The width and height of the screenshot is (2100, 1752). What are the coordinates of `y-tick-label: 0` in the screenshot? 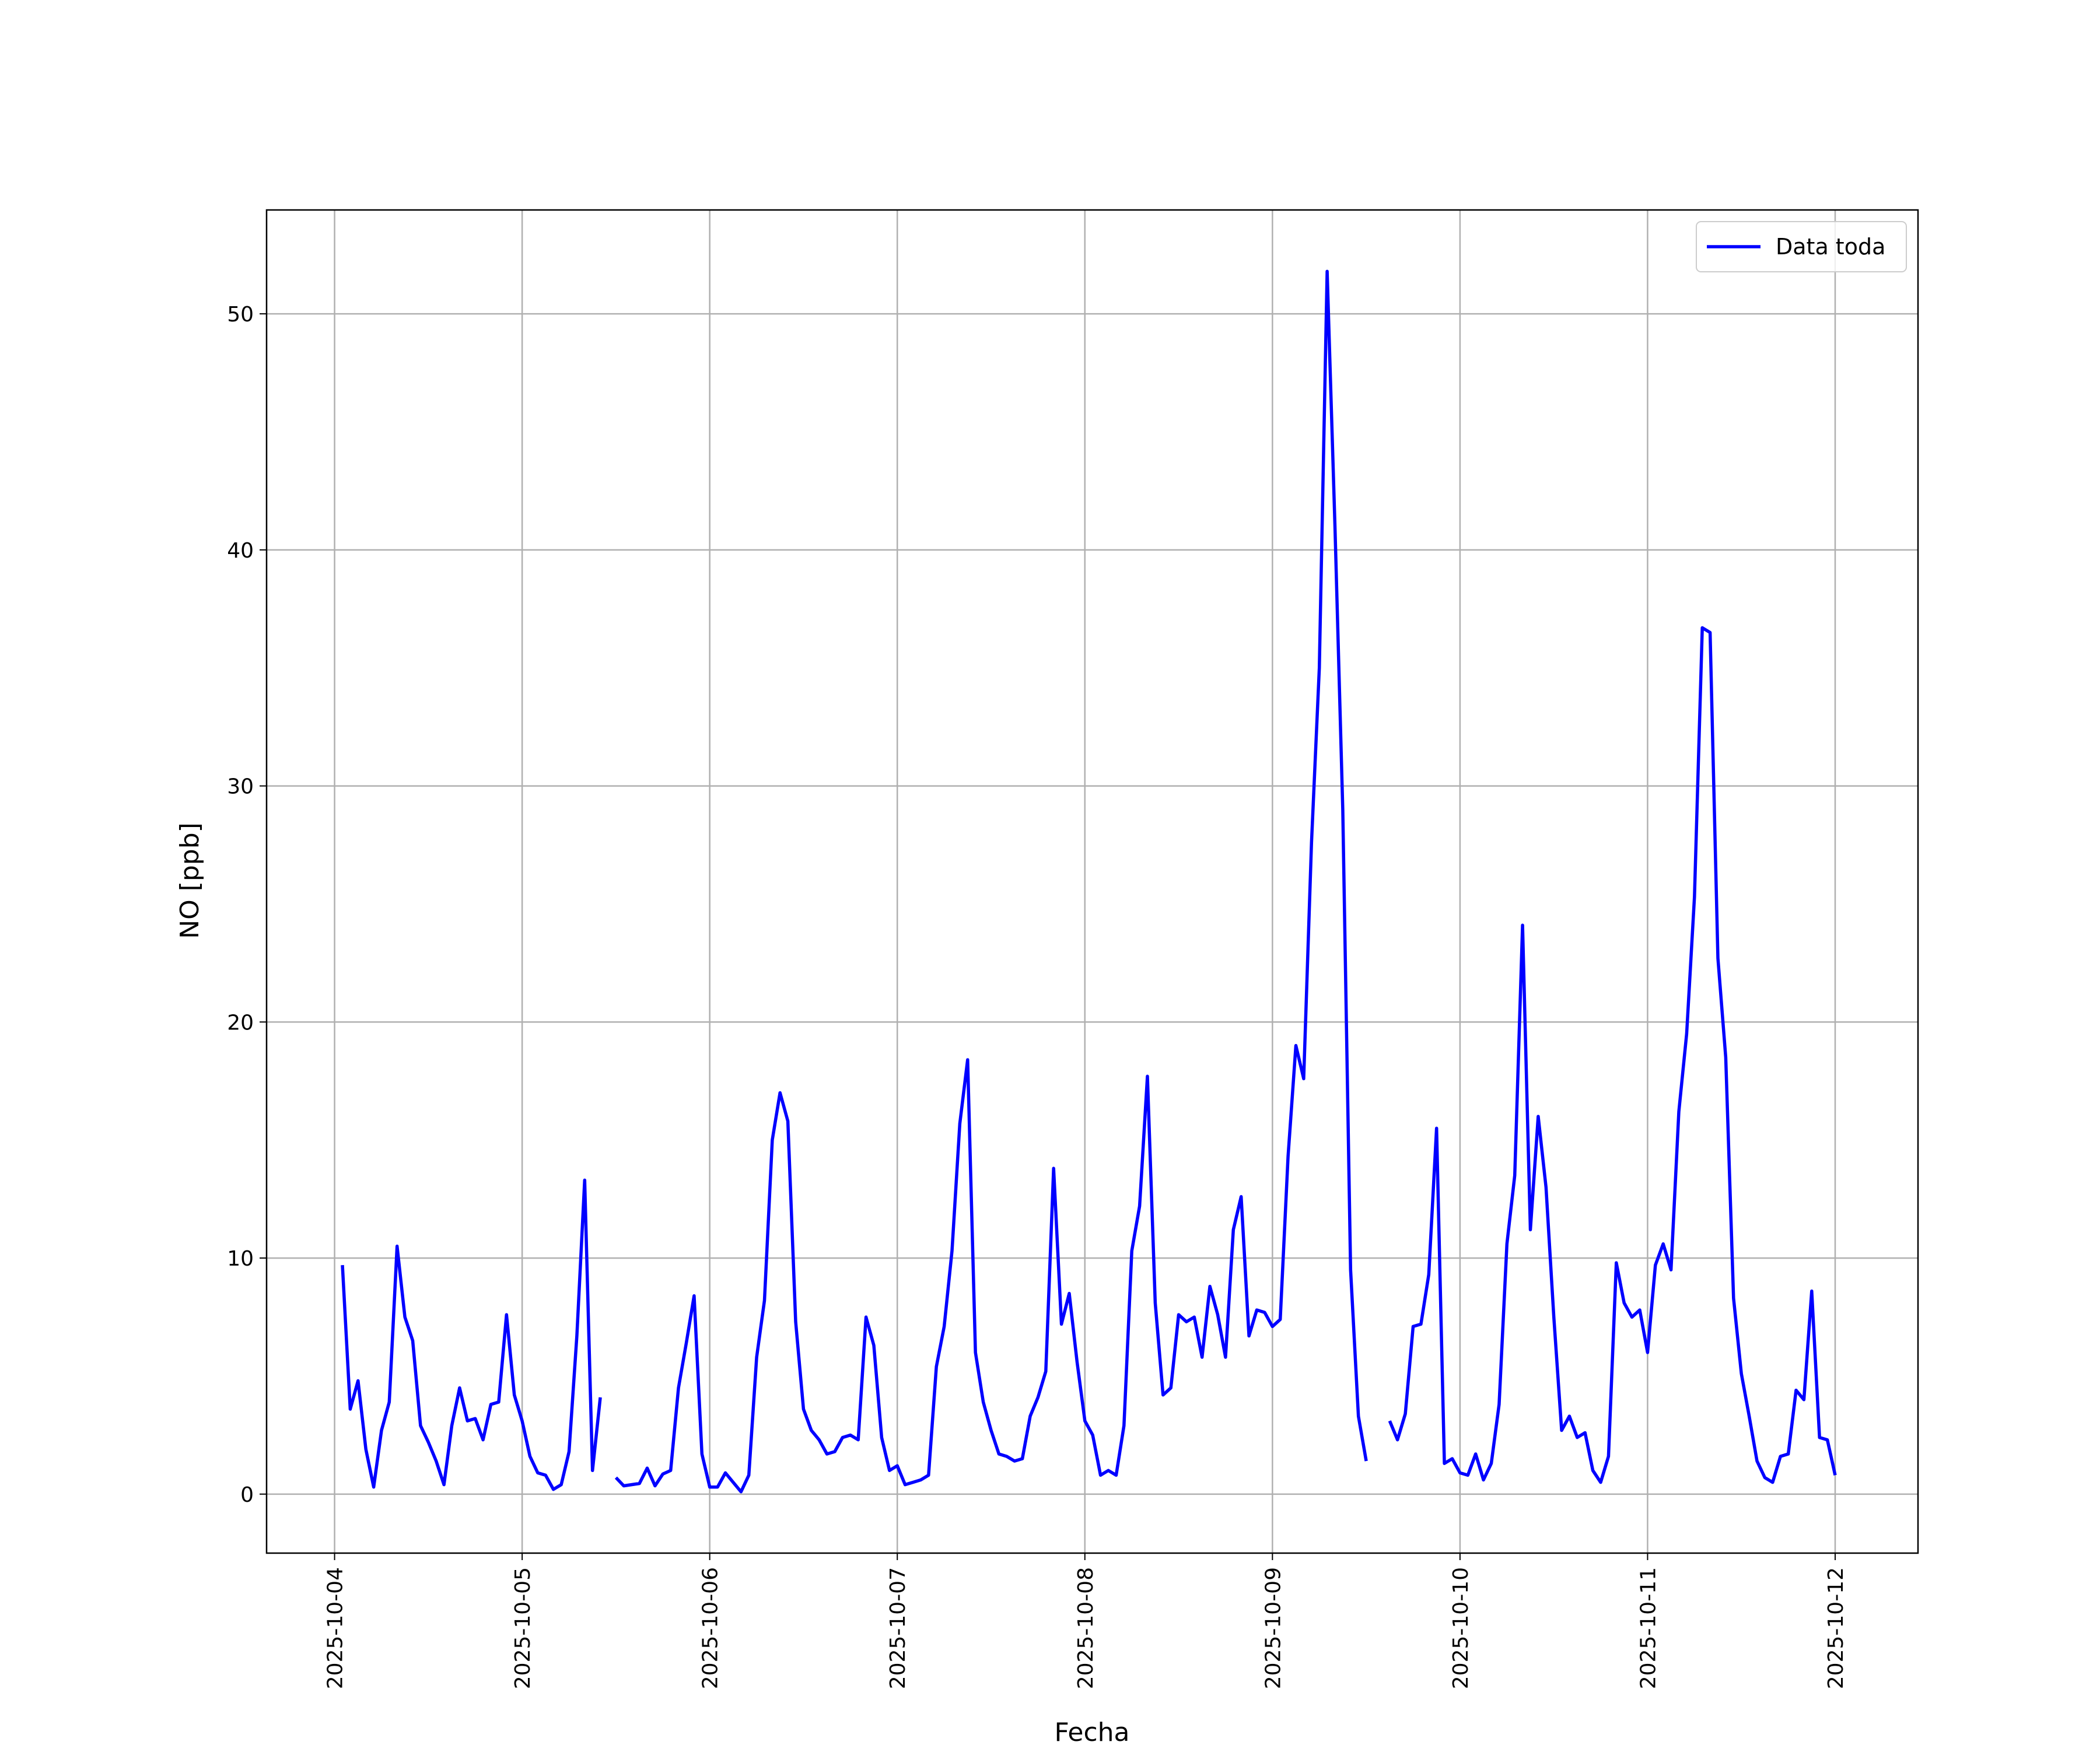 It's located at (247, 1495).